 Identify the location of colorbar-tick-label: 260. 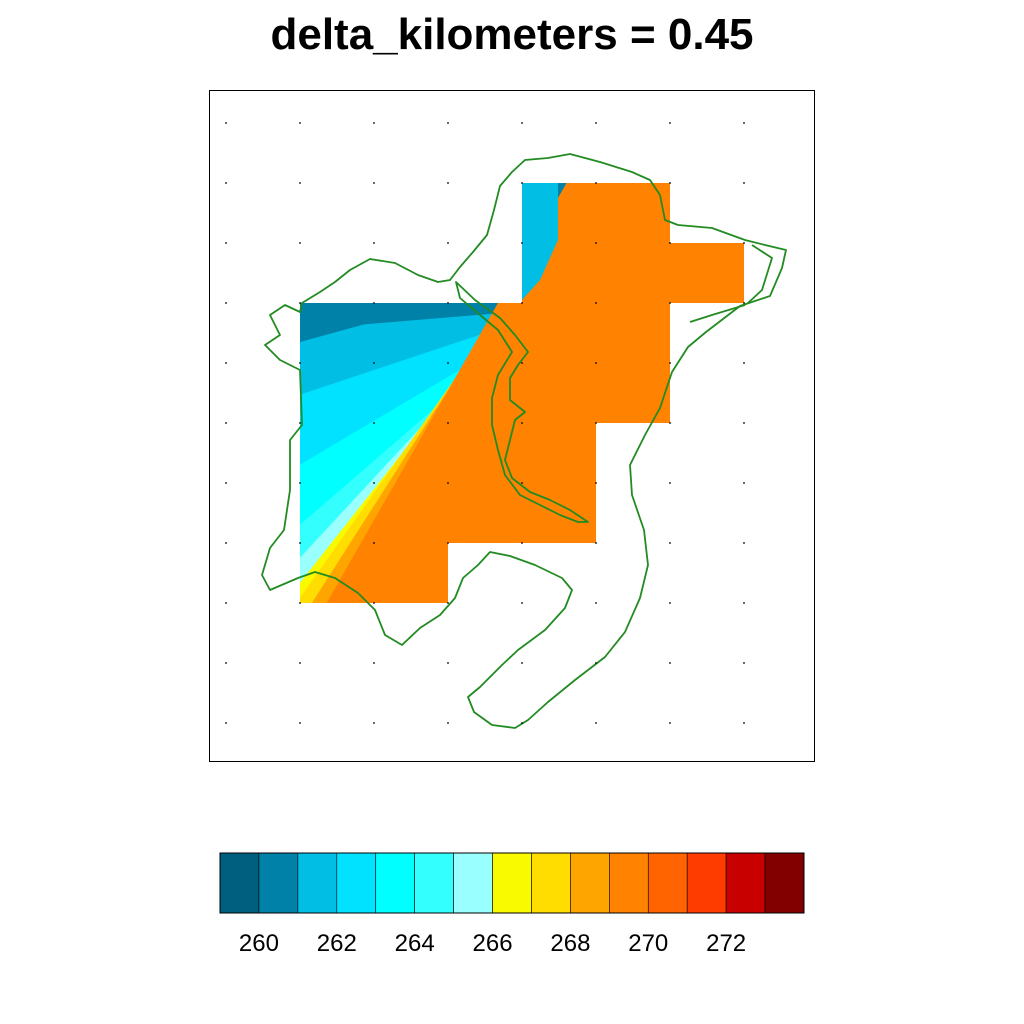
(259, 943).